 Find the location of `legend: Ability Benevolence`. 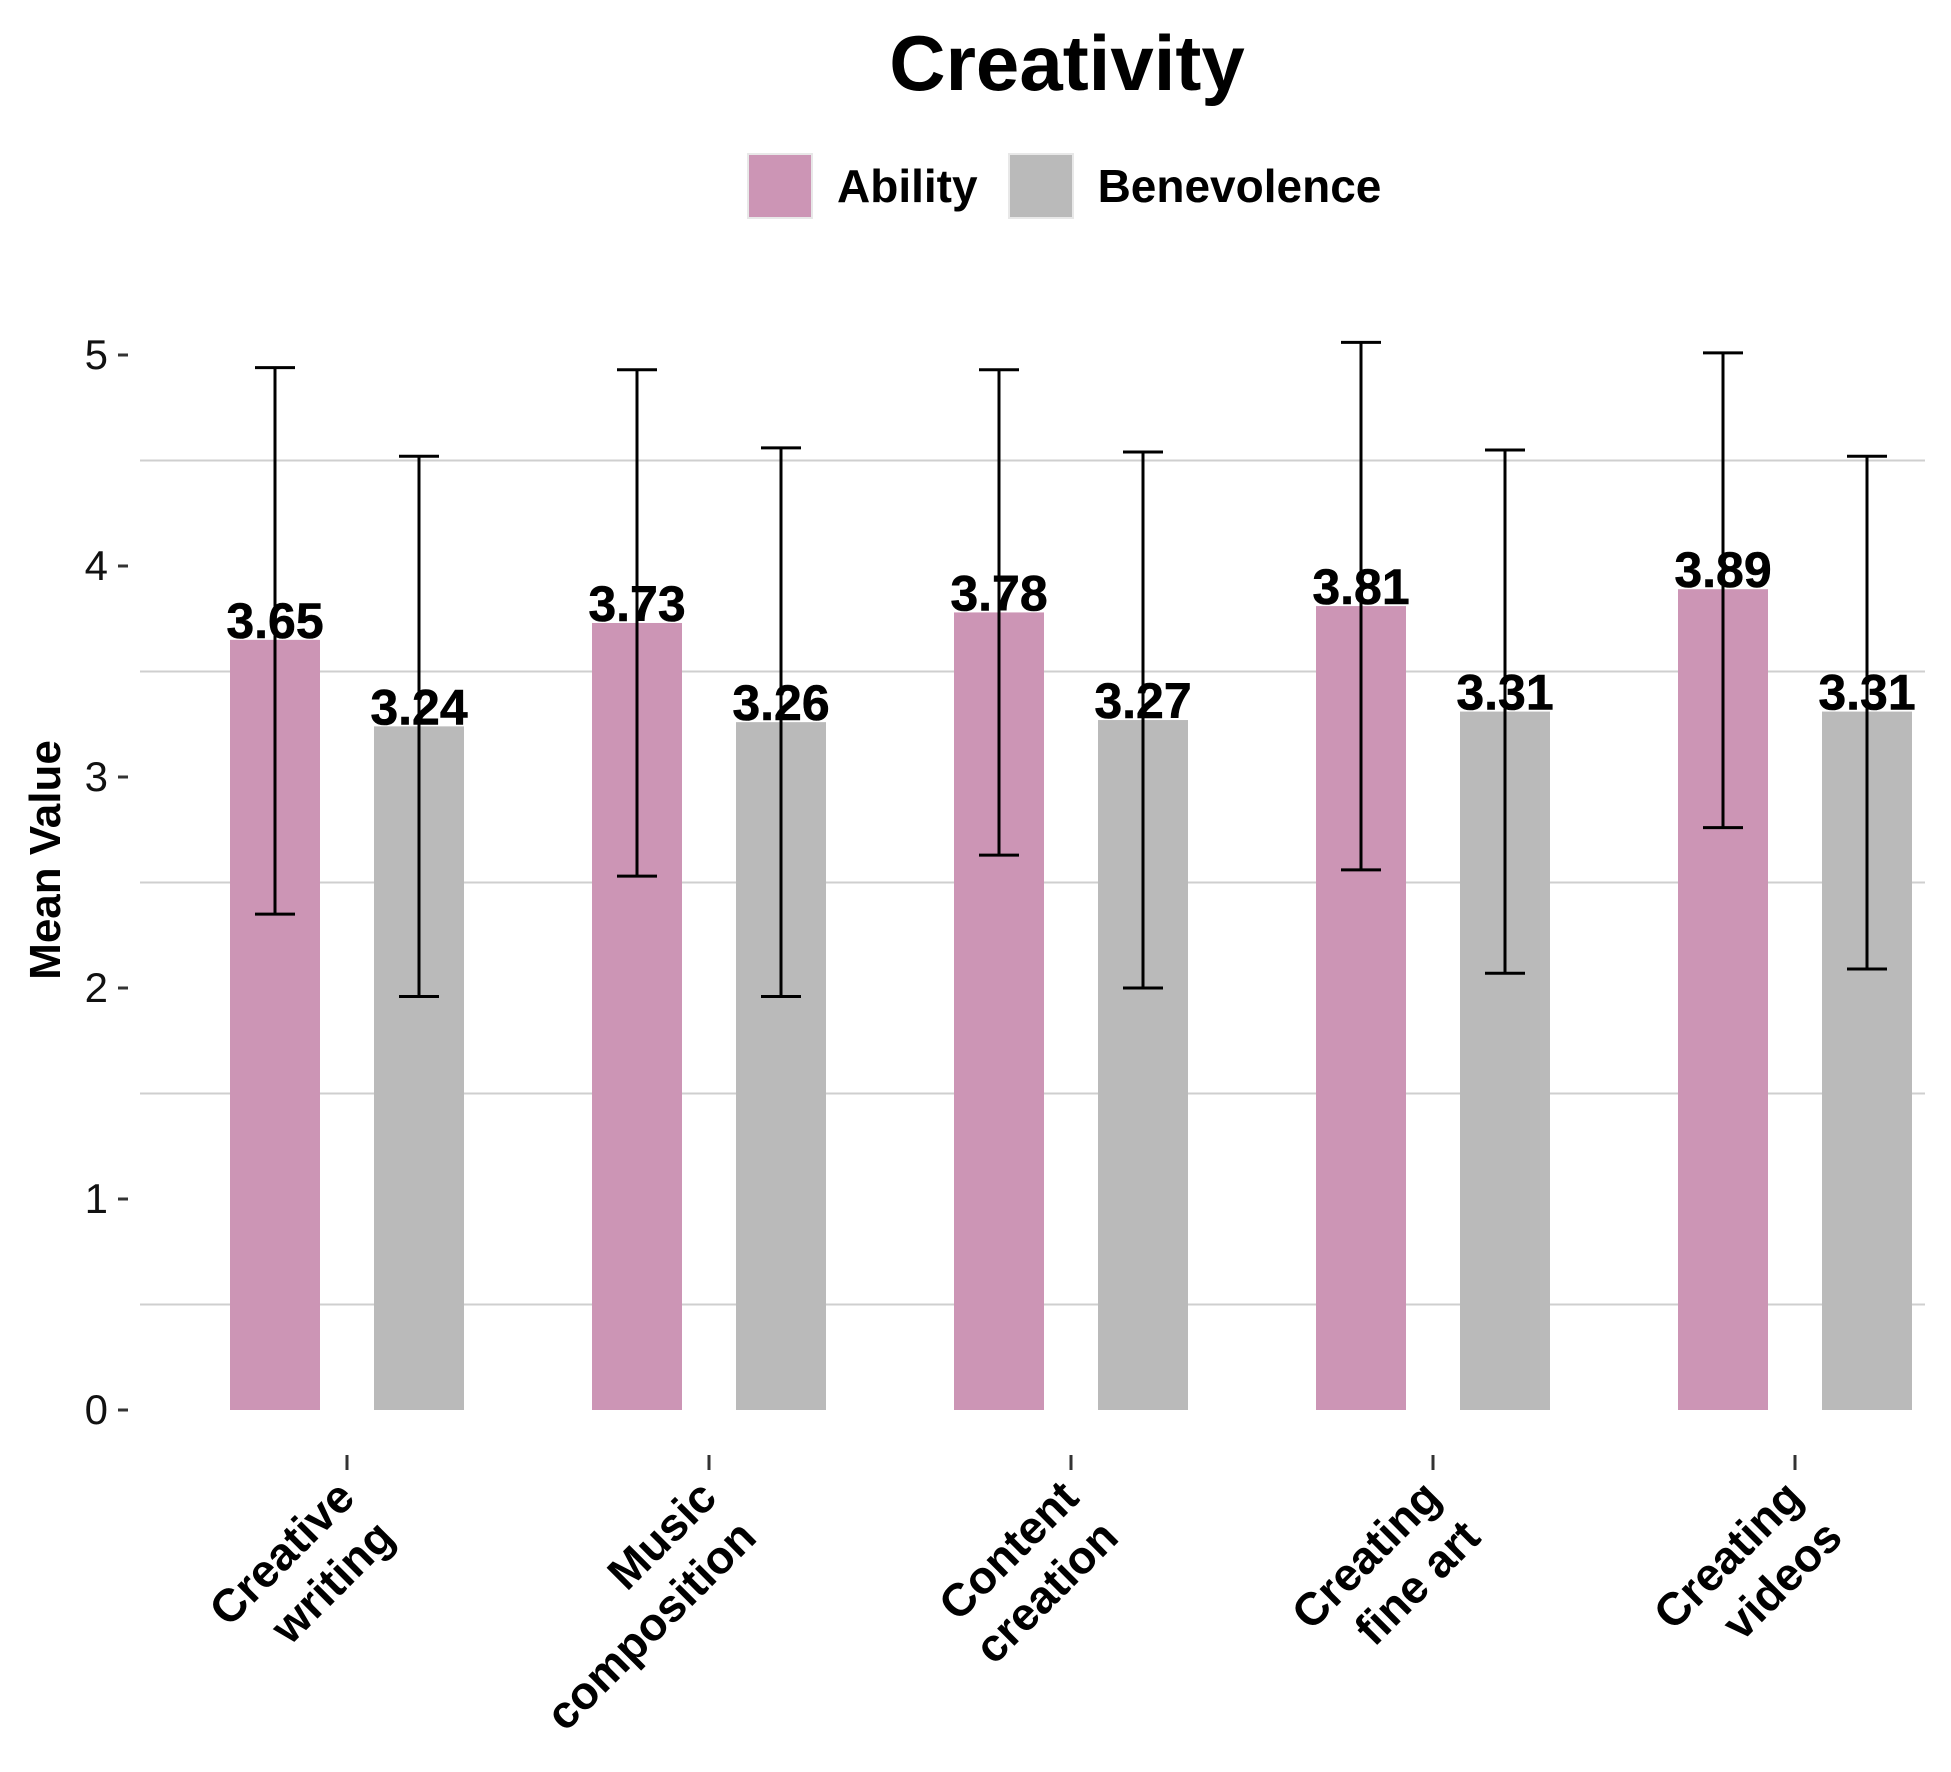

legend: Ability Benevolence is located at coordinates (1079, 186).